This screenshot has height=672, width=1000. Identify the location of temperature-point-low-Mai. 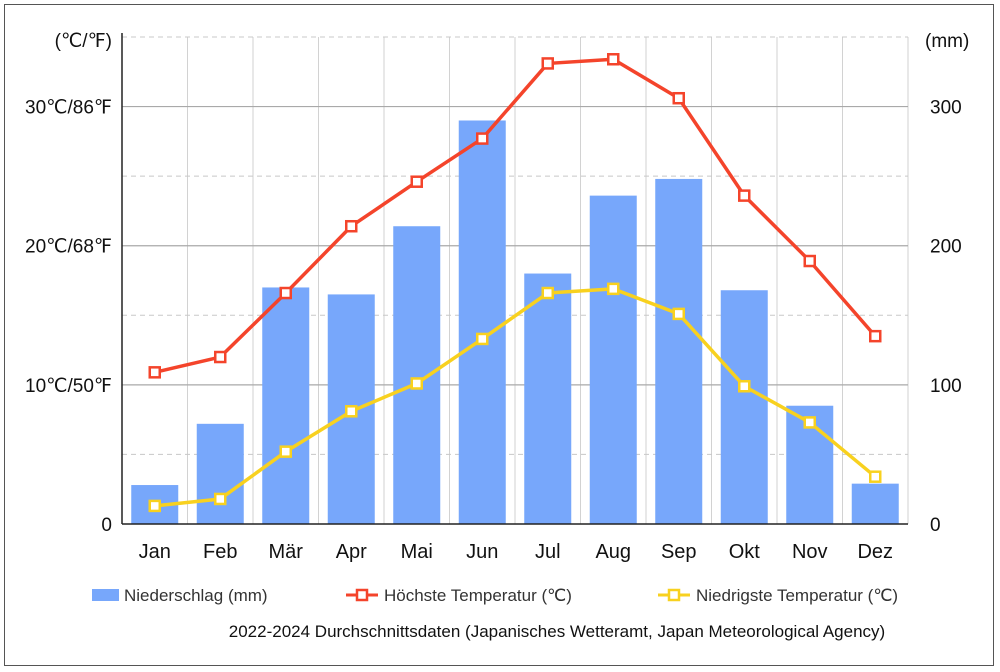
(416, 383).